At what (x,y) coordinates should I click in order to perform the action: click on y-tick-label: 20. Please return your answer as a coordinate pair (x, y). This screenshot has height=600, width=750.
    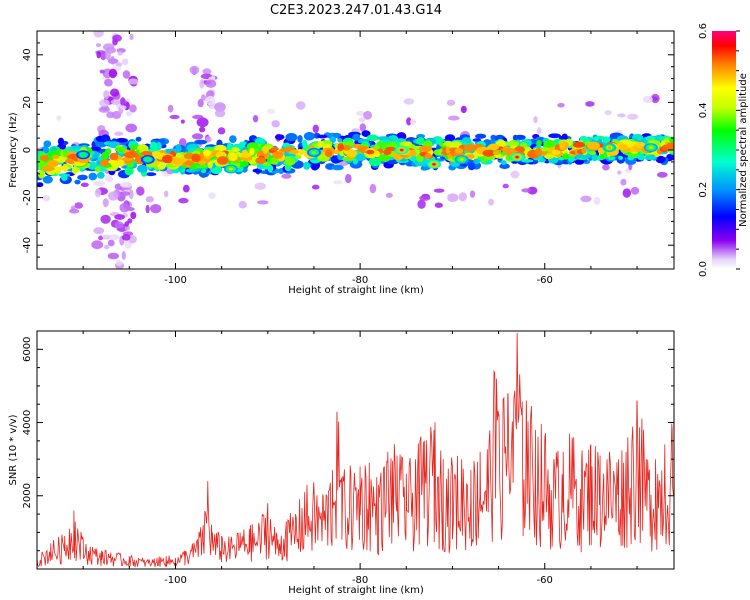
    Looking at the image, I should click on (27, 102).